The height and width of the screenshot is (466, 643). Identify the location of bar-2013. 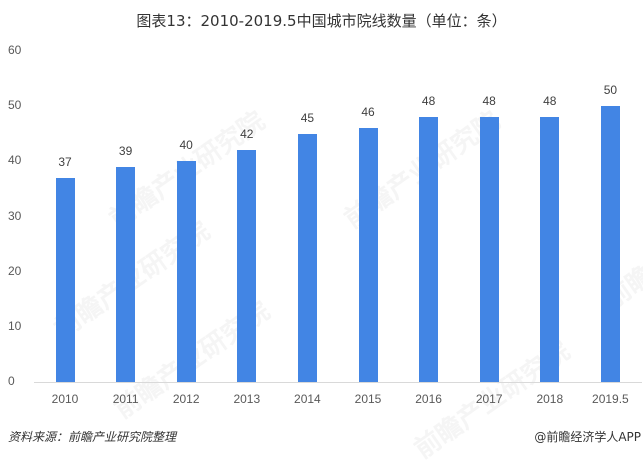
(247, 266).